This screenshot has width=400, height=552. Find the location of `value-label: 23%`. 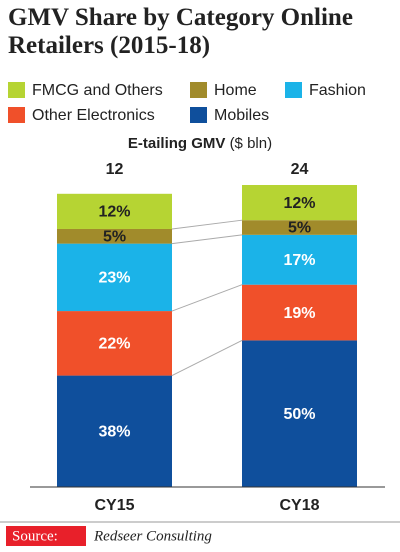

value-label: 23% is located at coordinates (114, 278).